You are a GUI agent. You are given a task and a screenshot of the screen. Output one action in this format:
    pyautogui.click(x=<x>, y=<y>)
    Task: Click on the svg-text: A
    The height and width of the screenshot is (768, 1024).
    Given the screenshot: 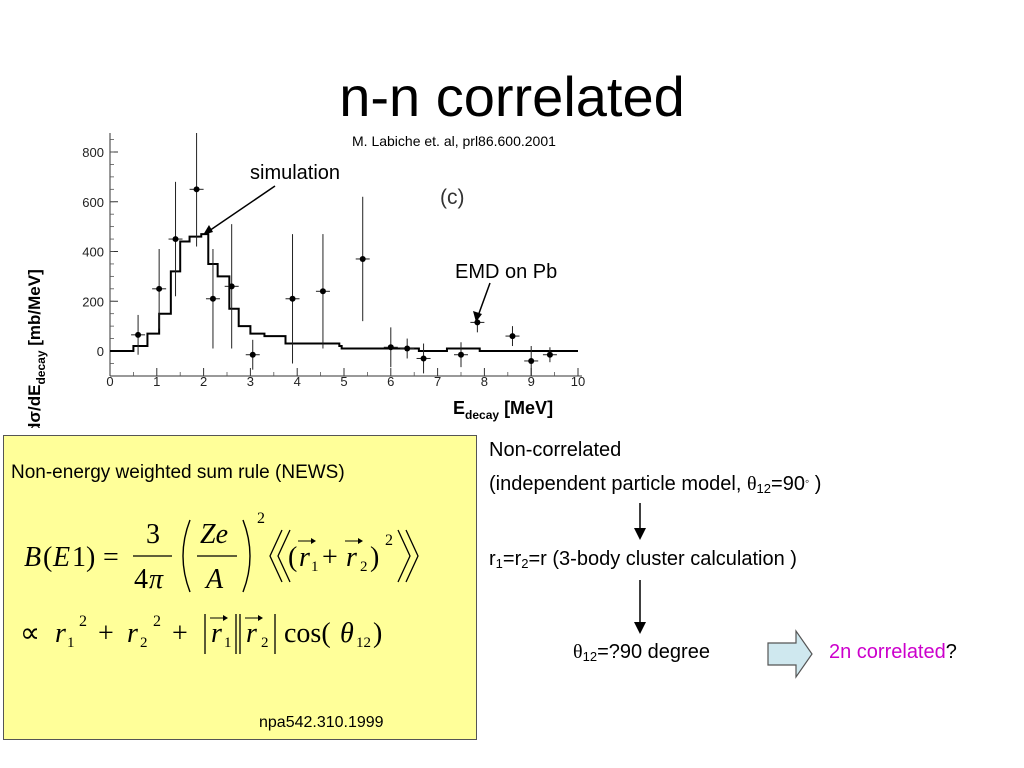 What is the action you would take?
    pyautogui.click(x=214, y=579)
    